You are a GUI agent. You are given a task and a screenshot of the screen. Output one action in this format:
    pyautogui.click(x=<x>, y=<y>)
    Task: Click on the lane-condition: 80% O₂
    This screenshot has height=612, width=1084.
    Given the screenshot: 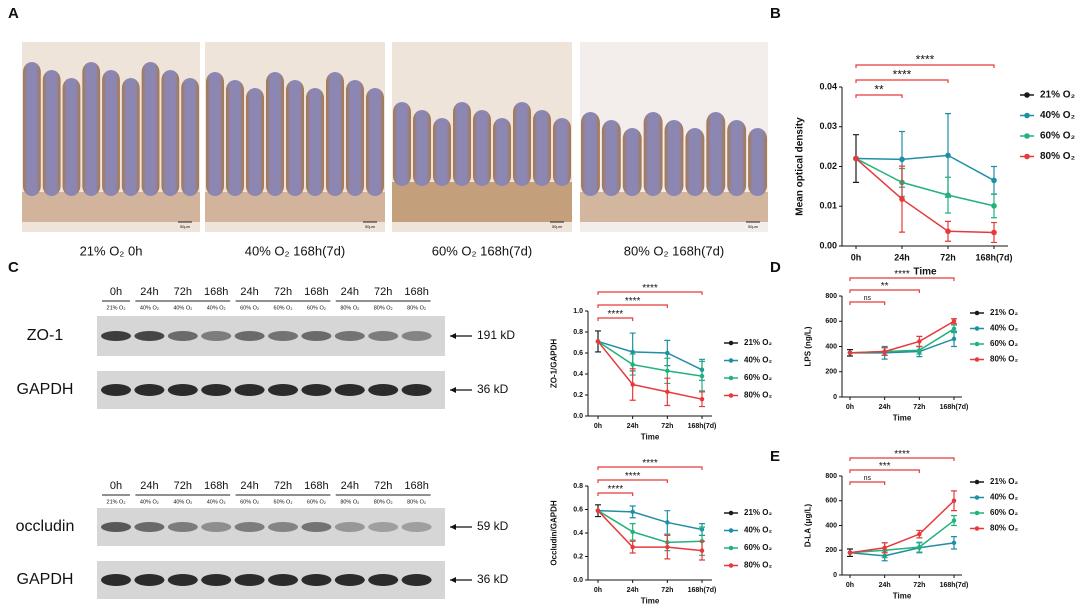 What is the action you would take?
    pyautogui.click(x=416, y=502)
    